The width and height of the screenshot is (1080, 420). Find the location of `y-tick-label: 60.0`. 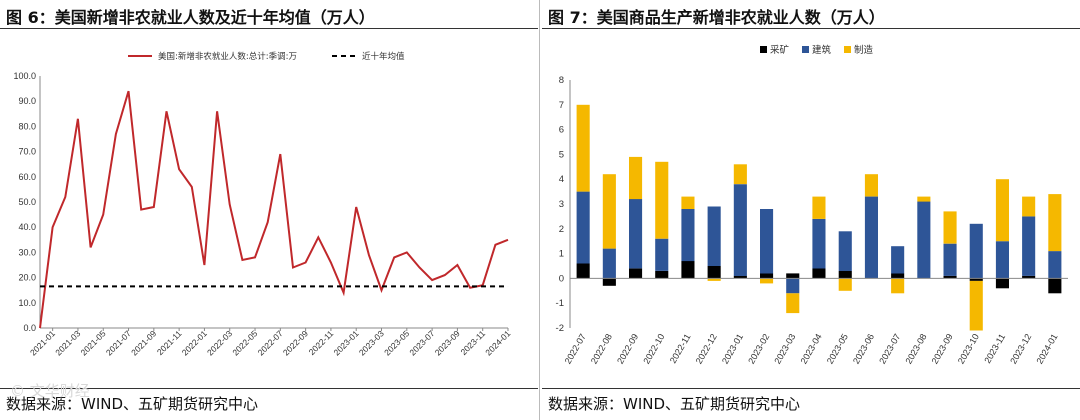

y-tick-label: 60.0 is located at coordinates (27, 177).